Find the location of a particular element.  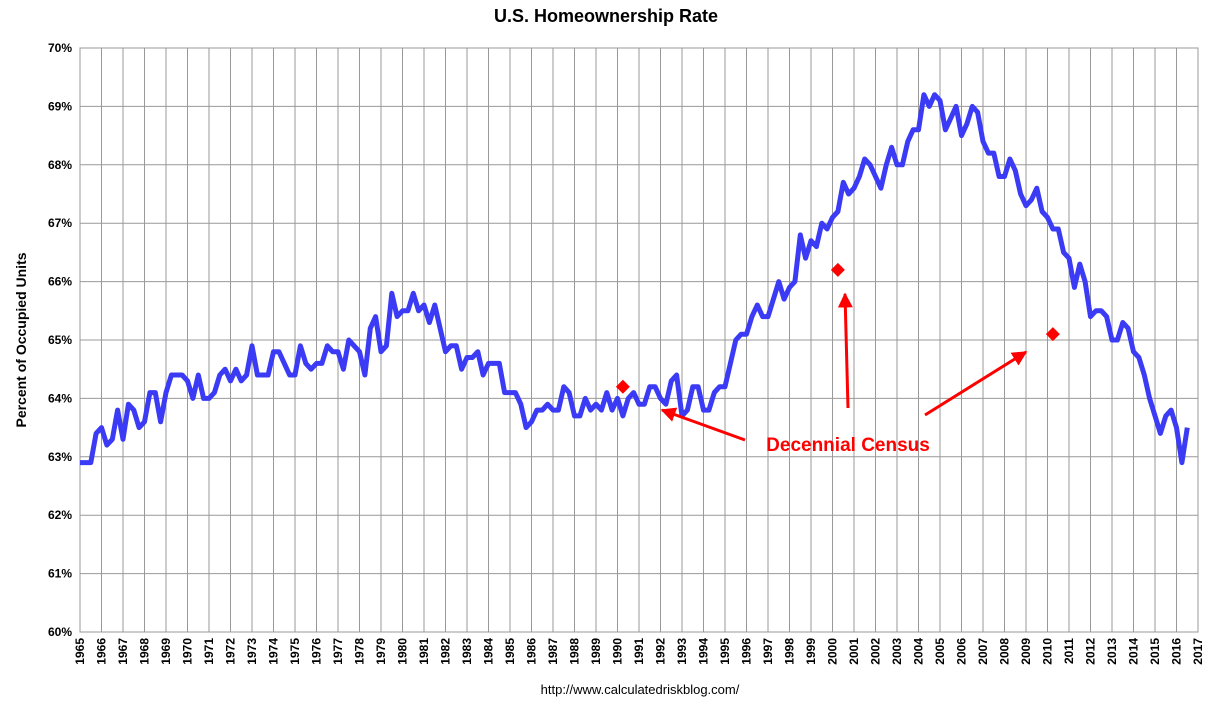

x-tick-label: 2013 is located at coordinates (1112, 651).